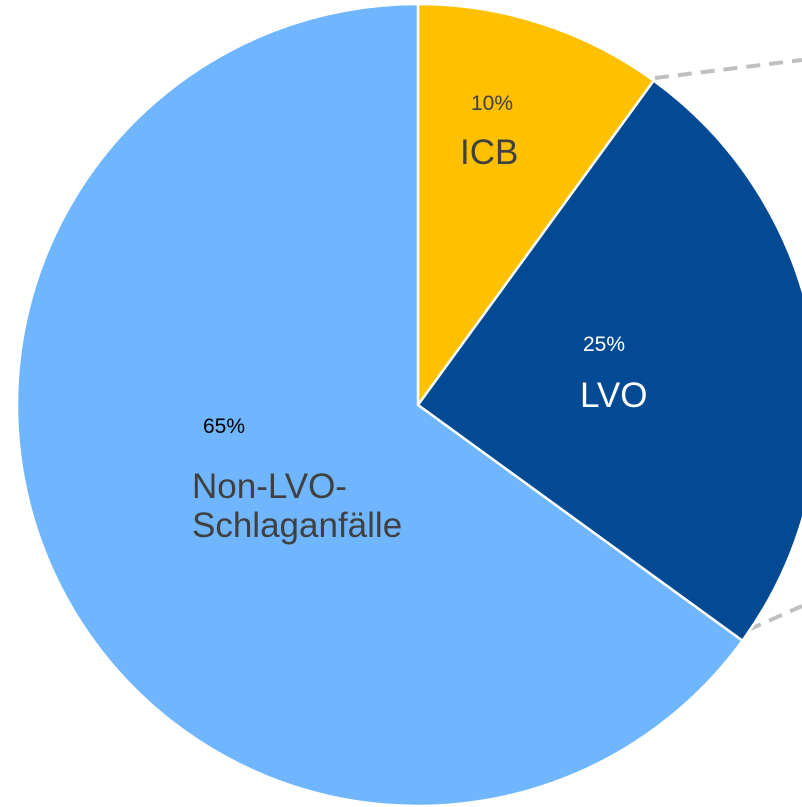 This screenshot has width=802, height=807. Describe the element at coordinates (492, 103) in the screenshot. I see `slice-value-label: 10%` at that location.